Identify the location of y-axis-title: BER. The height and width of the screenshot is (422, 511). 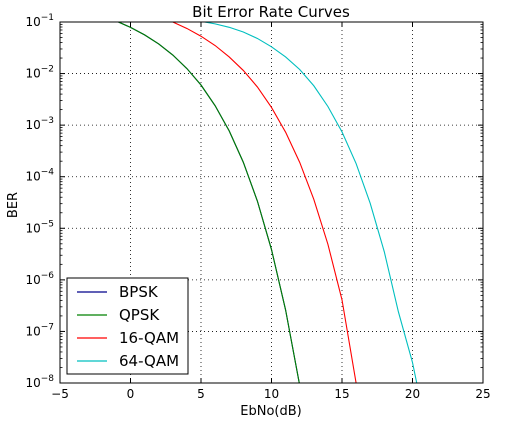
(13, 205).